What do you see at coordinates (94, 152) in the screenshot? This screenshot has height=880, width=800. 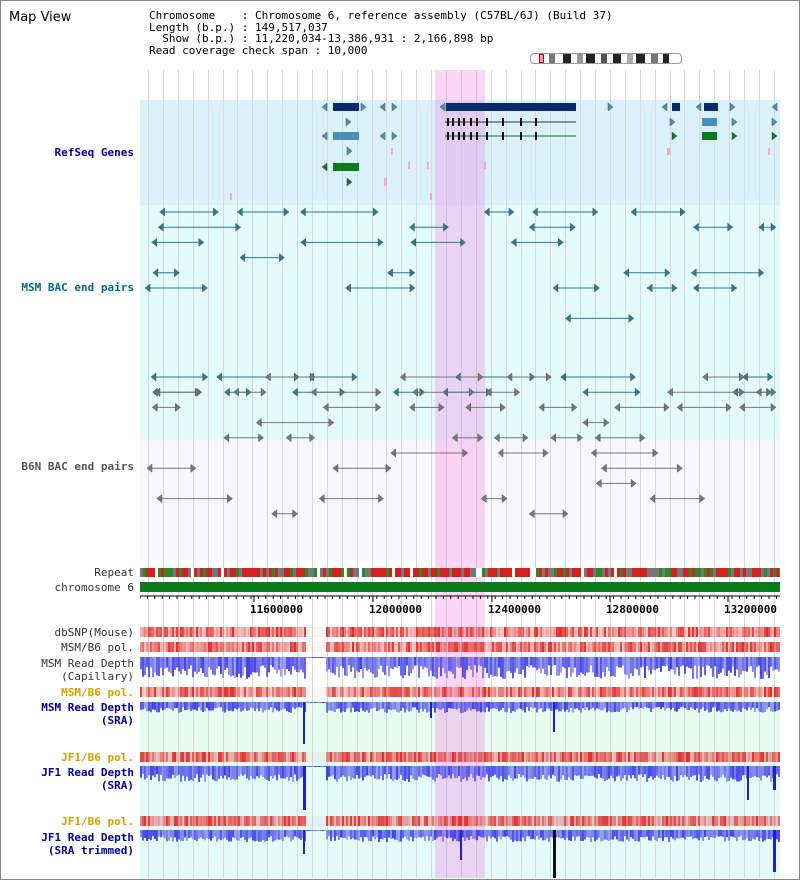 I see `track-label-refseq-genes: RefSeq Genes` at bounding box center [94, 152].